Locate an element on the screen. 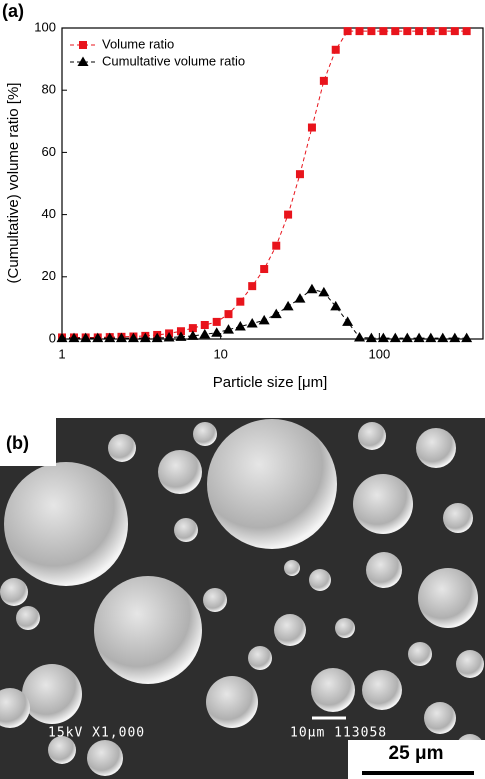  panel-label-box is located at coordinates (28, 442).